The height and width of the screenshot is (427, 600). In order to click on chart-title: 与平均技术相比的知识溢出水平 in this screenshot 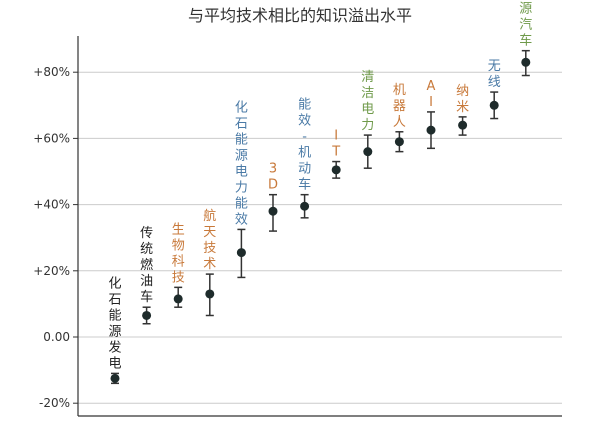, I will do `click(300, 15)`.